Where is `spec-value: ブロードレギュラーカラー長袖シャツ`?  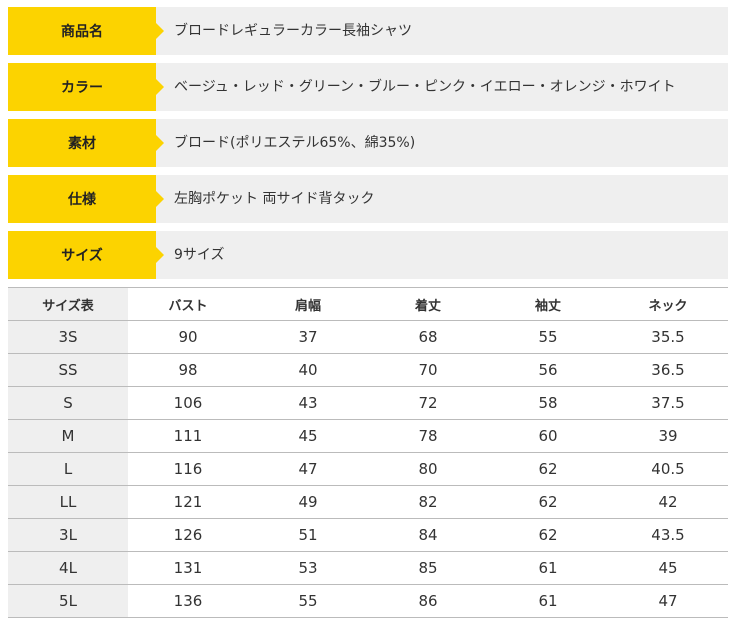 spec-value: ブロードレギュラーカラー長袖シャツ is located at coordinates (293, 31).